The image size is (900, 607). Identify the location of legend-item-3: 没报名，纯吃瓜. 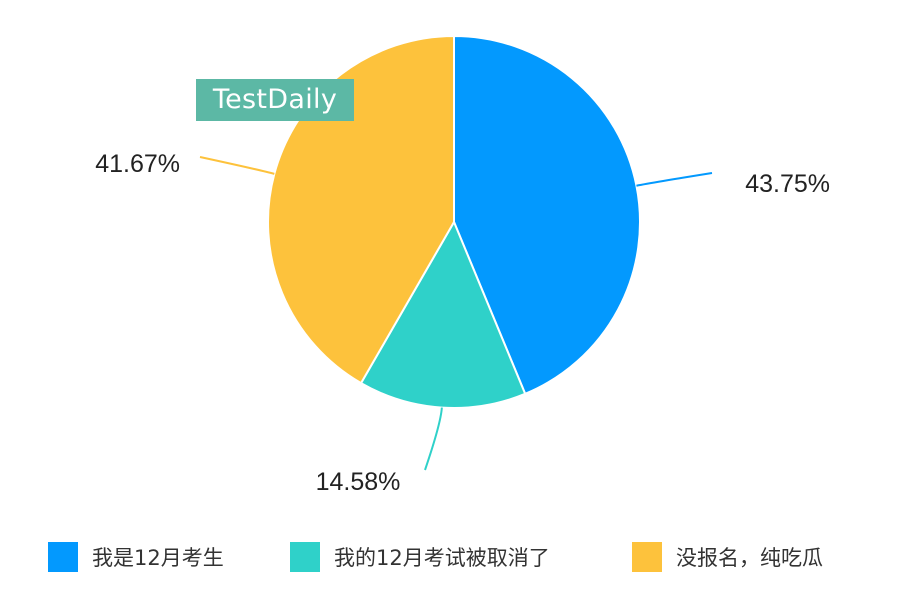
(727, 557).